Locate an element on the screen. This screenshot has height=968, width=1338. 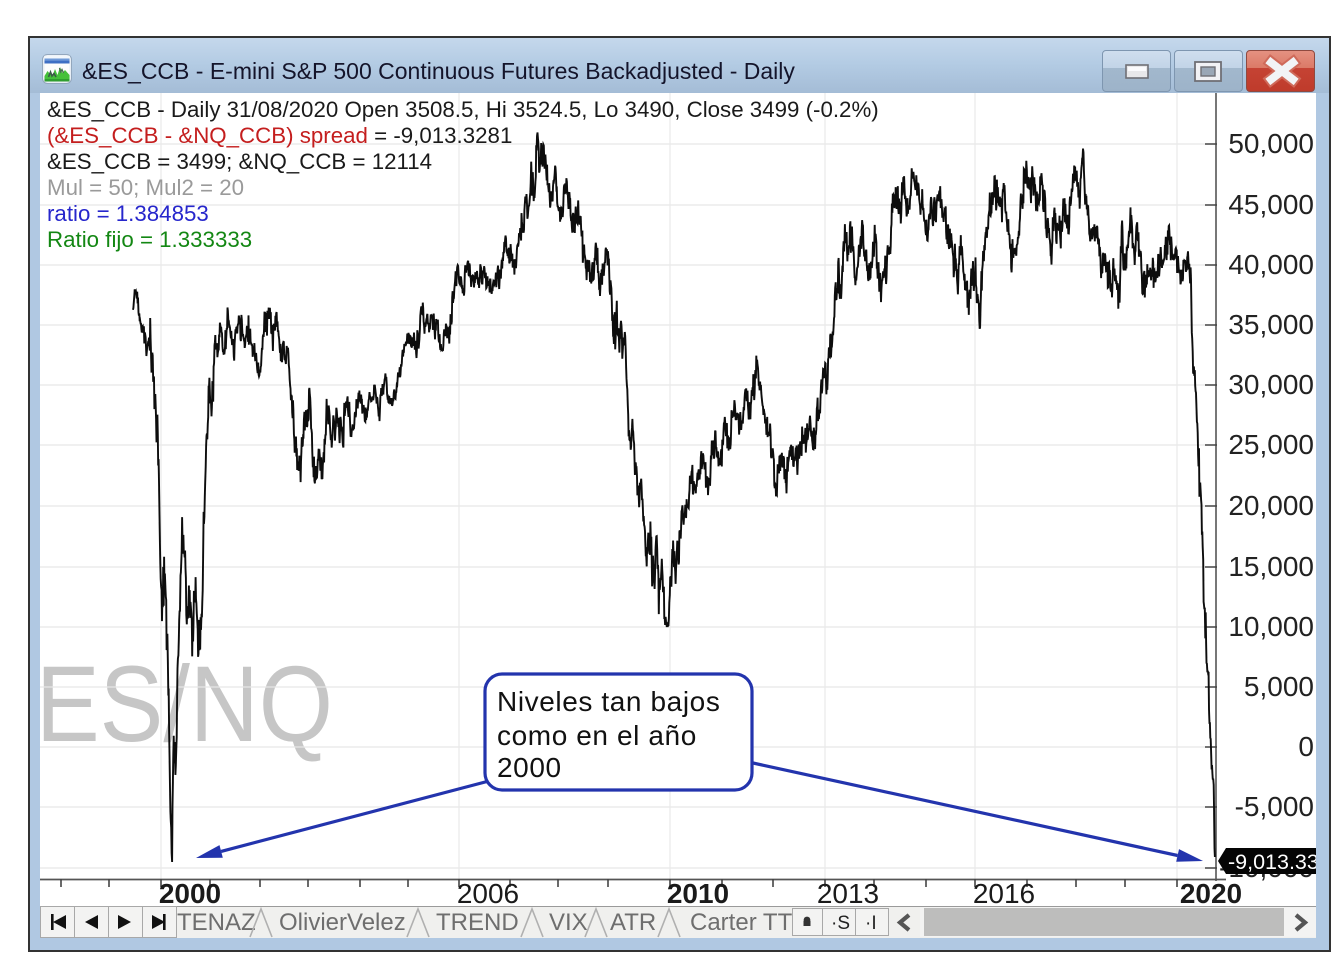
svg-text: ATR is located at coordinates (633, 922).